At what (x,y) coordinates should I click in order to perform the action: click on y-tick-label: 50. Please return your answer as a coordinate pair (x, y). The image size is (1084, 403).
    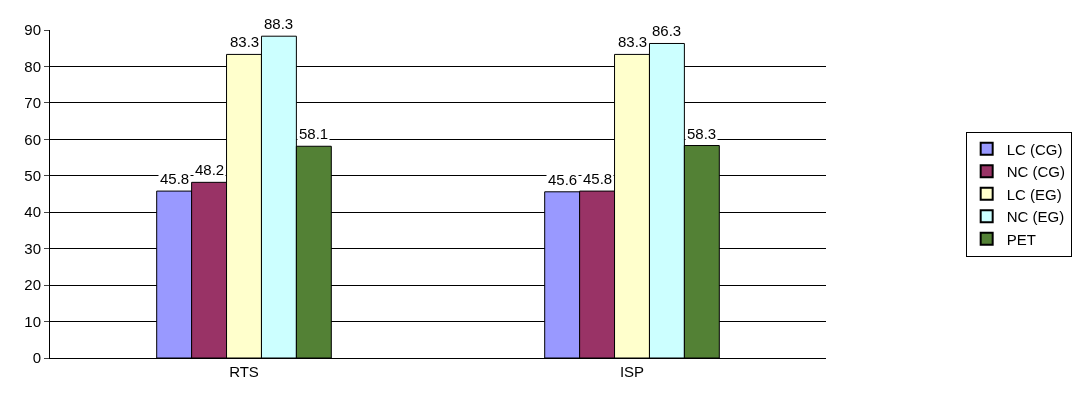
    Looking at the image, I should click on (32, 176).